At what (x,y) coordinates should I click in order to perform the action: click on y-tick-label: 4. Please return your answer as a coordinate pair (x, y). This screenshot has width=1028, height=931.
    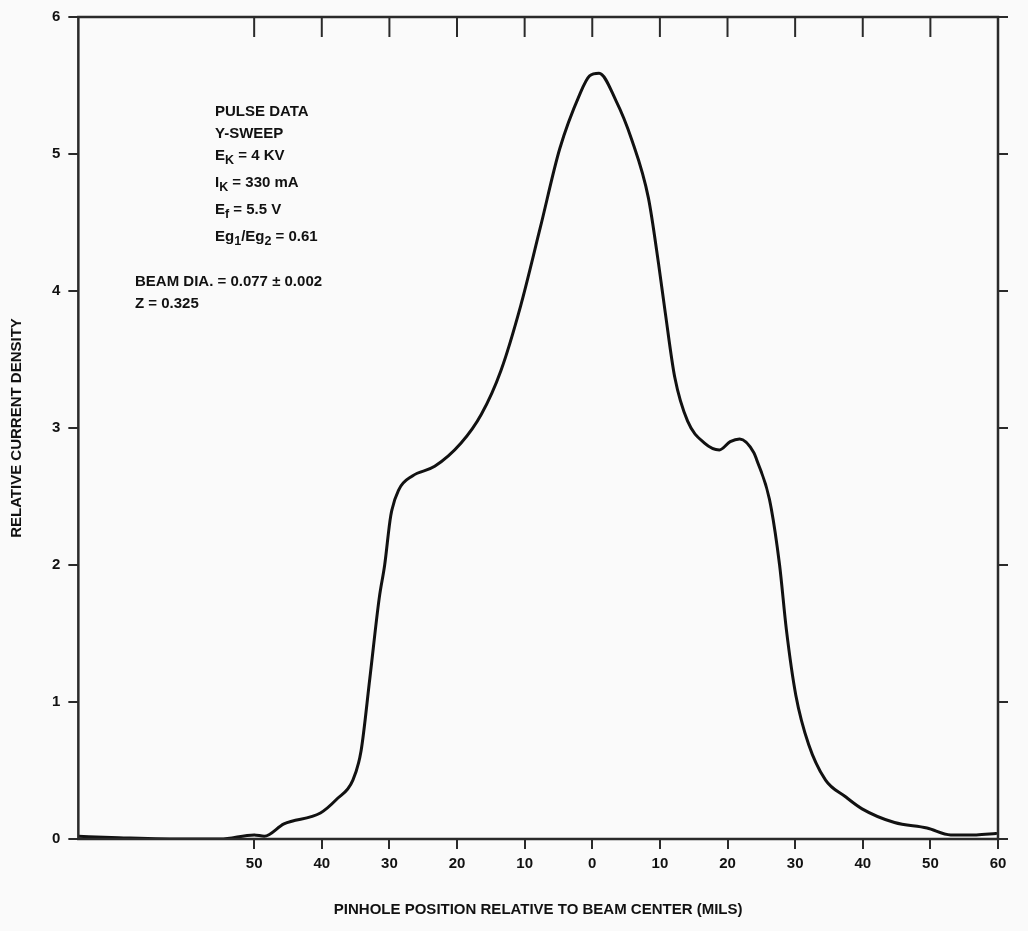
    Looking at the image, I should click on (56, 290).